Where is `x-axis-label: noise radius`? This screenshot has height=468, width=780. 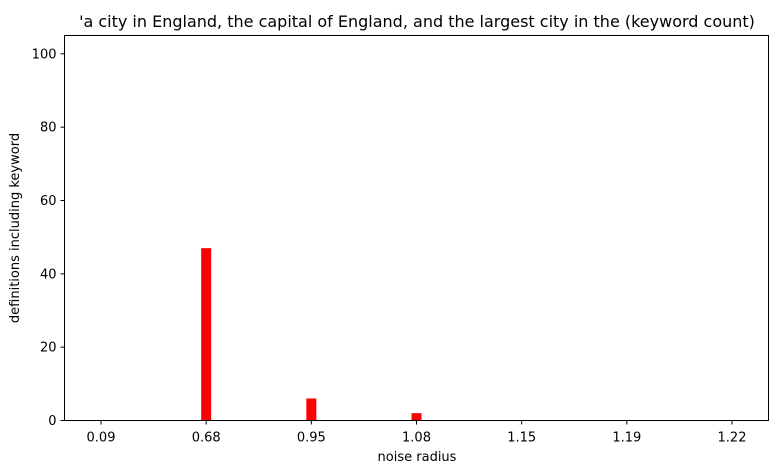
x-axis-label: noise radius is located at coordinates (417, 457).